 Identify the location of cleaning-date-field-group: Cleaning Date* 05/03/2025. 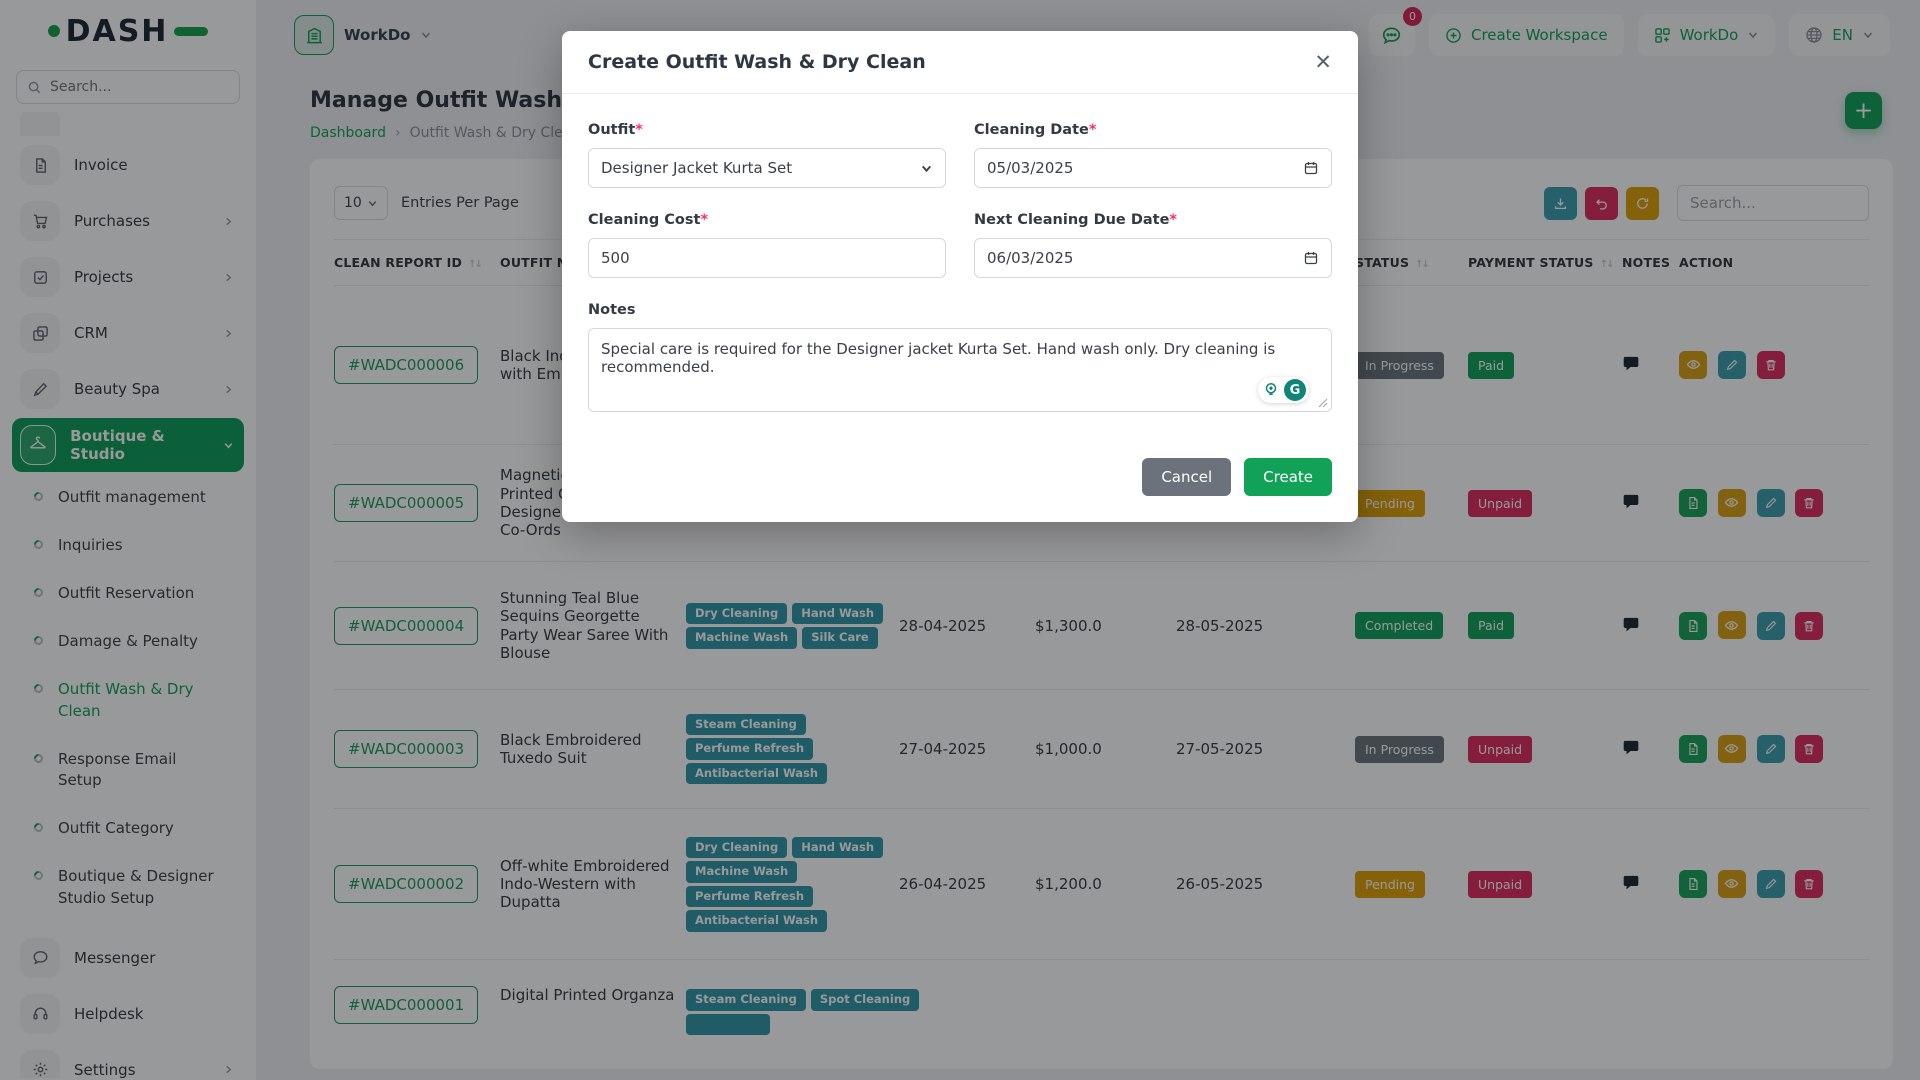
(1153, 155).